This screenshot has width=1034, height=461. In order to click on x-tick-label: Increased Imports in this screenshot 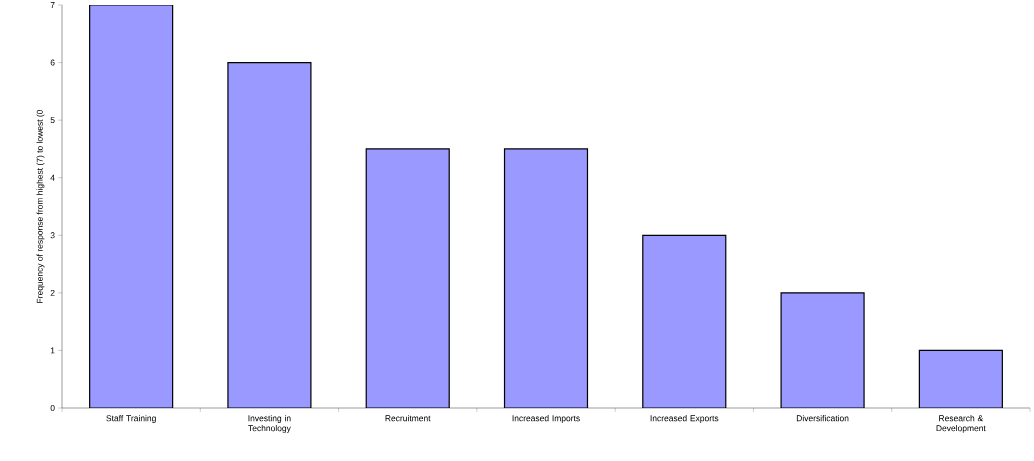, I will do `click(546, 419)`.